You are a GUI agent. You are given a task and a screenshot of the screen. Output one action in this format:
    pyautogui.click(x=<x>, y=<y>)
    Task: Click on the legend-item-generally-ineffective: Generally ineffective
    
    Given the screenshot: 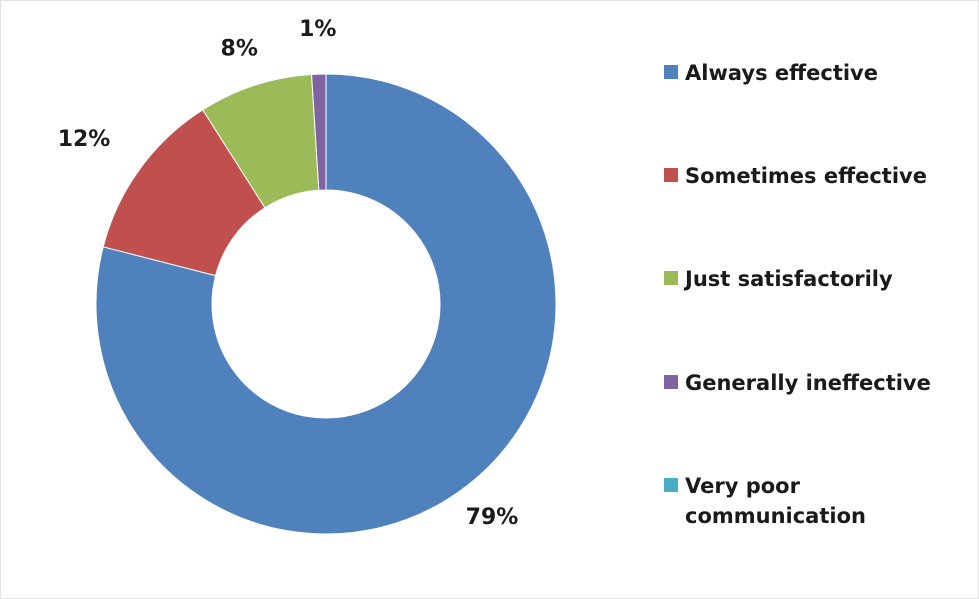 What is the action you would take?
    pyautogui.click(x=797, y=383)
    